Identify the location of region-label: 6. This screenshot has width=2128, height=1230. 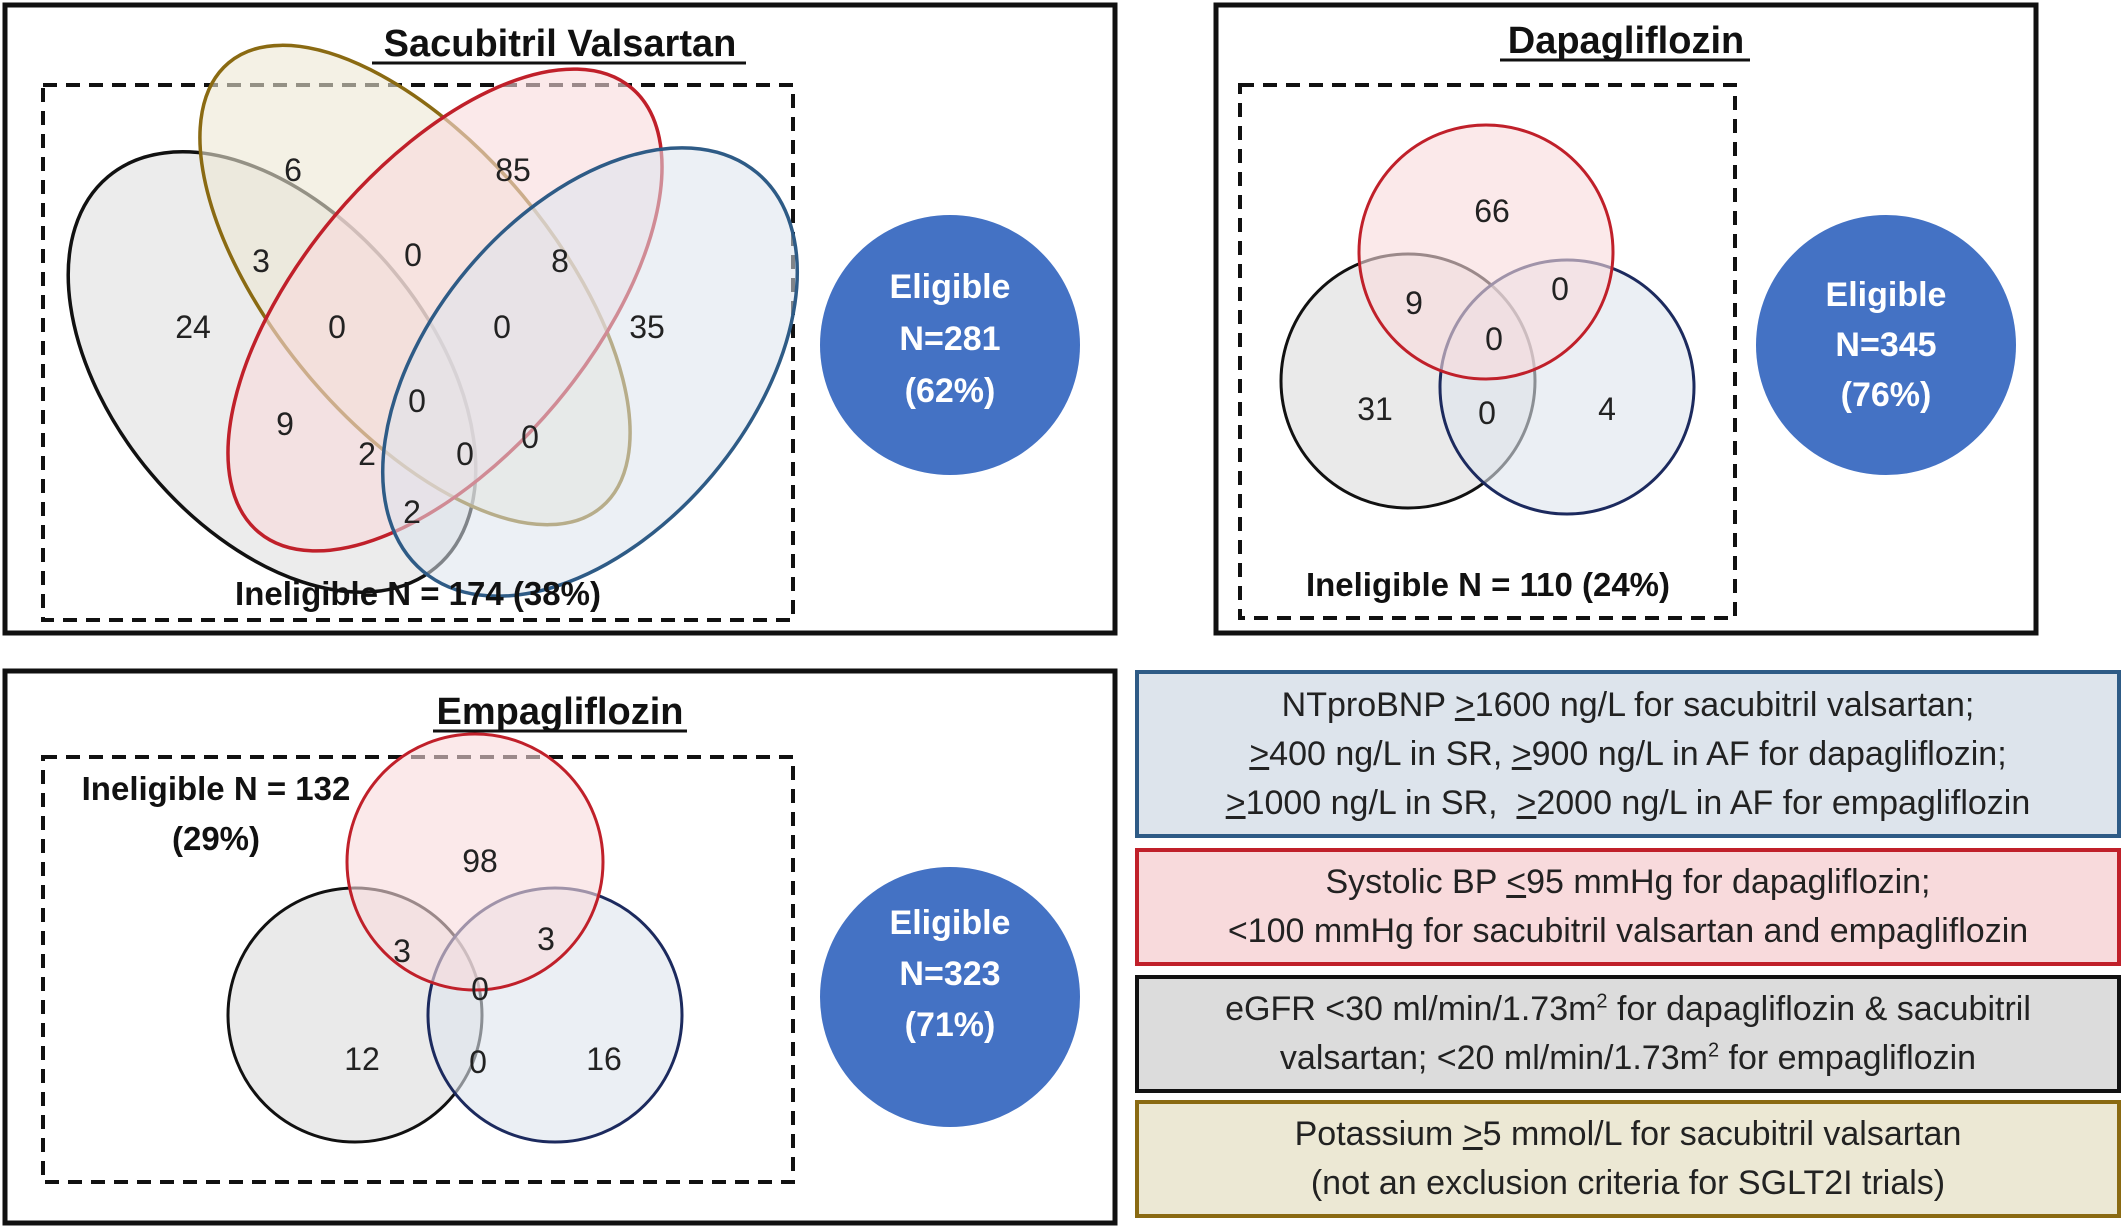
(293, 170).